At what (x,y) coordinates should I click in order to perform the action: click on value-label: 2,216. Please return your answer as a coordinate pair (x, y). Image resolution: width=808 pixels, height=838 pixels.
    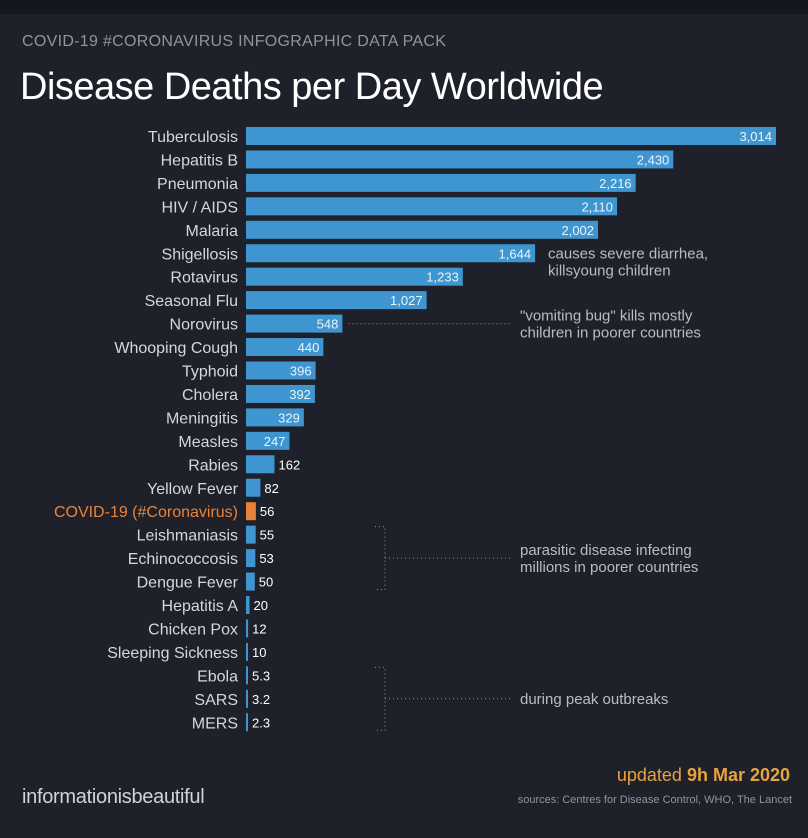
    Looking at the image, I should click on (615, 183).